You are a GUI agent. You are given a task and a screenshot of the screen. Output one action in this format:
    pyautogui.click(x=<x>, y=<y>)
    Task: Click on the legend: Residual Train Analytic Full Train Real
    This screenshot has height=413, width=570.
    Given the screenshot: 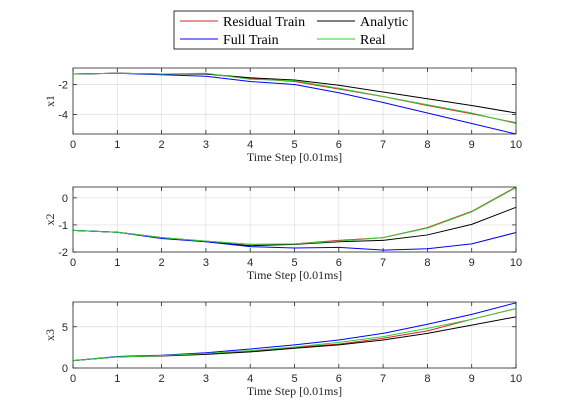 What is the action you would take?
    pyautogui.click(x=293, y=30)
    